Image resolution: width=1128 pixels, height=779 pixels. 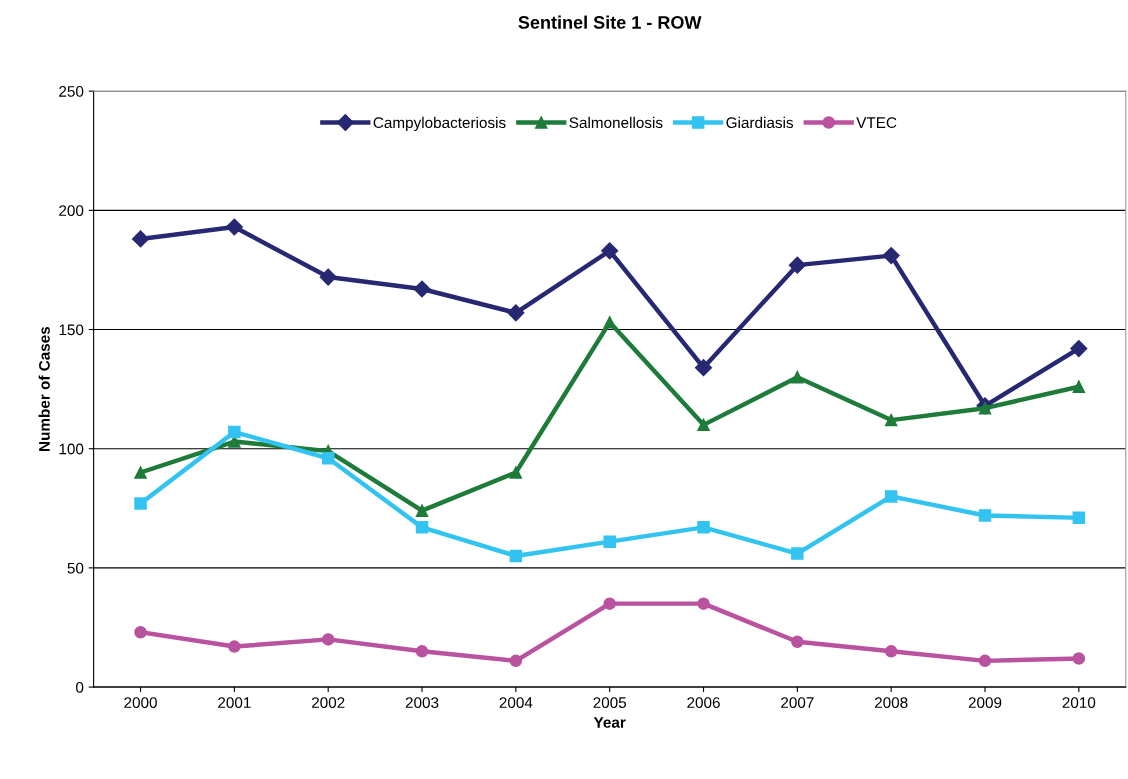 What do you see at coordinates (80, 687) in the screenshot?
I see `y-tick-label: 0` at bounding box center [80, 687].